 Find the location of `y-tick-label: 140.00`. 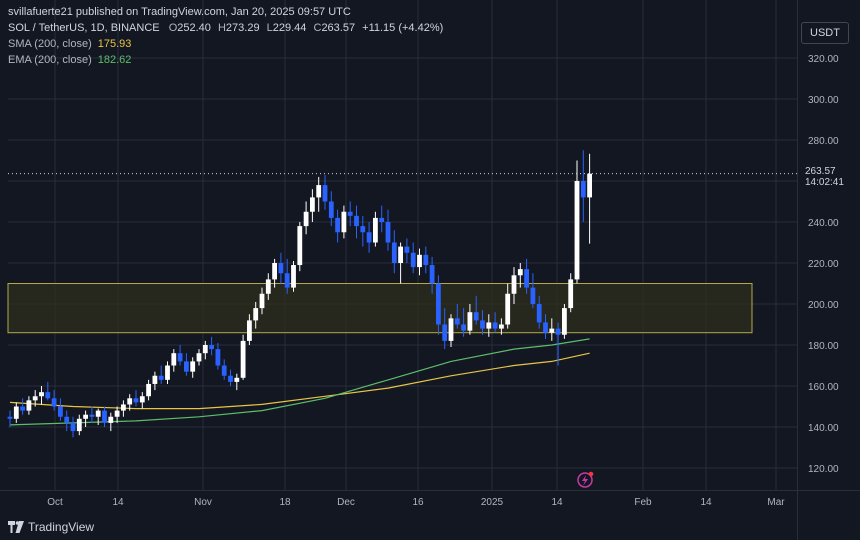

y-tick-label: 140.00 is located at coordinates (823, 428).